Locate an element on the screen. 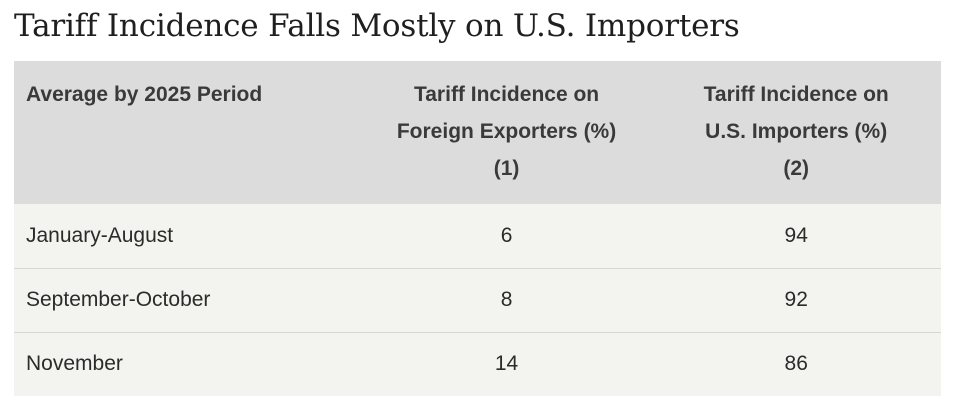  cell-period: November is located at coordinates (74, 364).